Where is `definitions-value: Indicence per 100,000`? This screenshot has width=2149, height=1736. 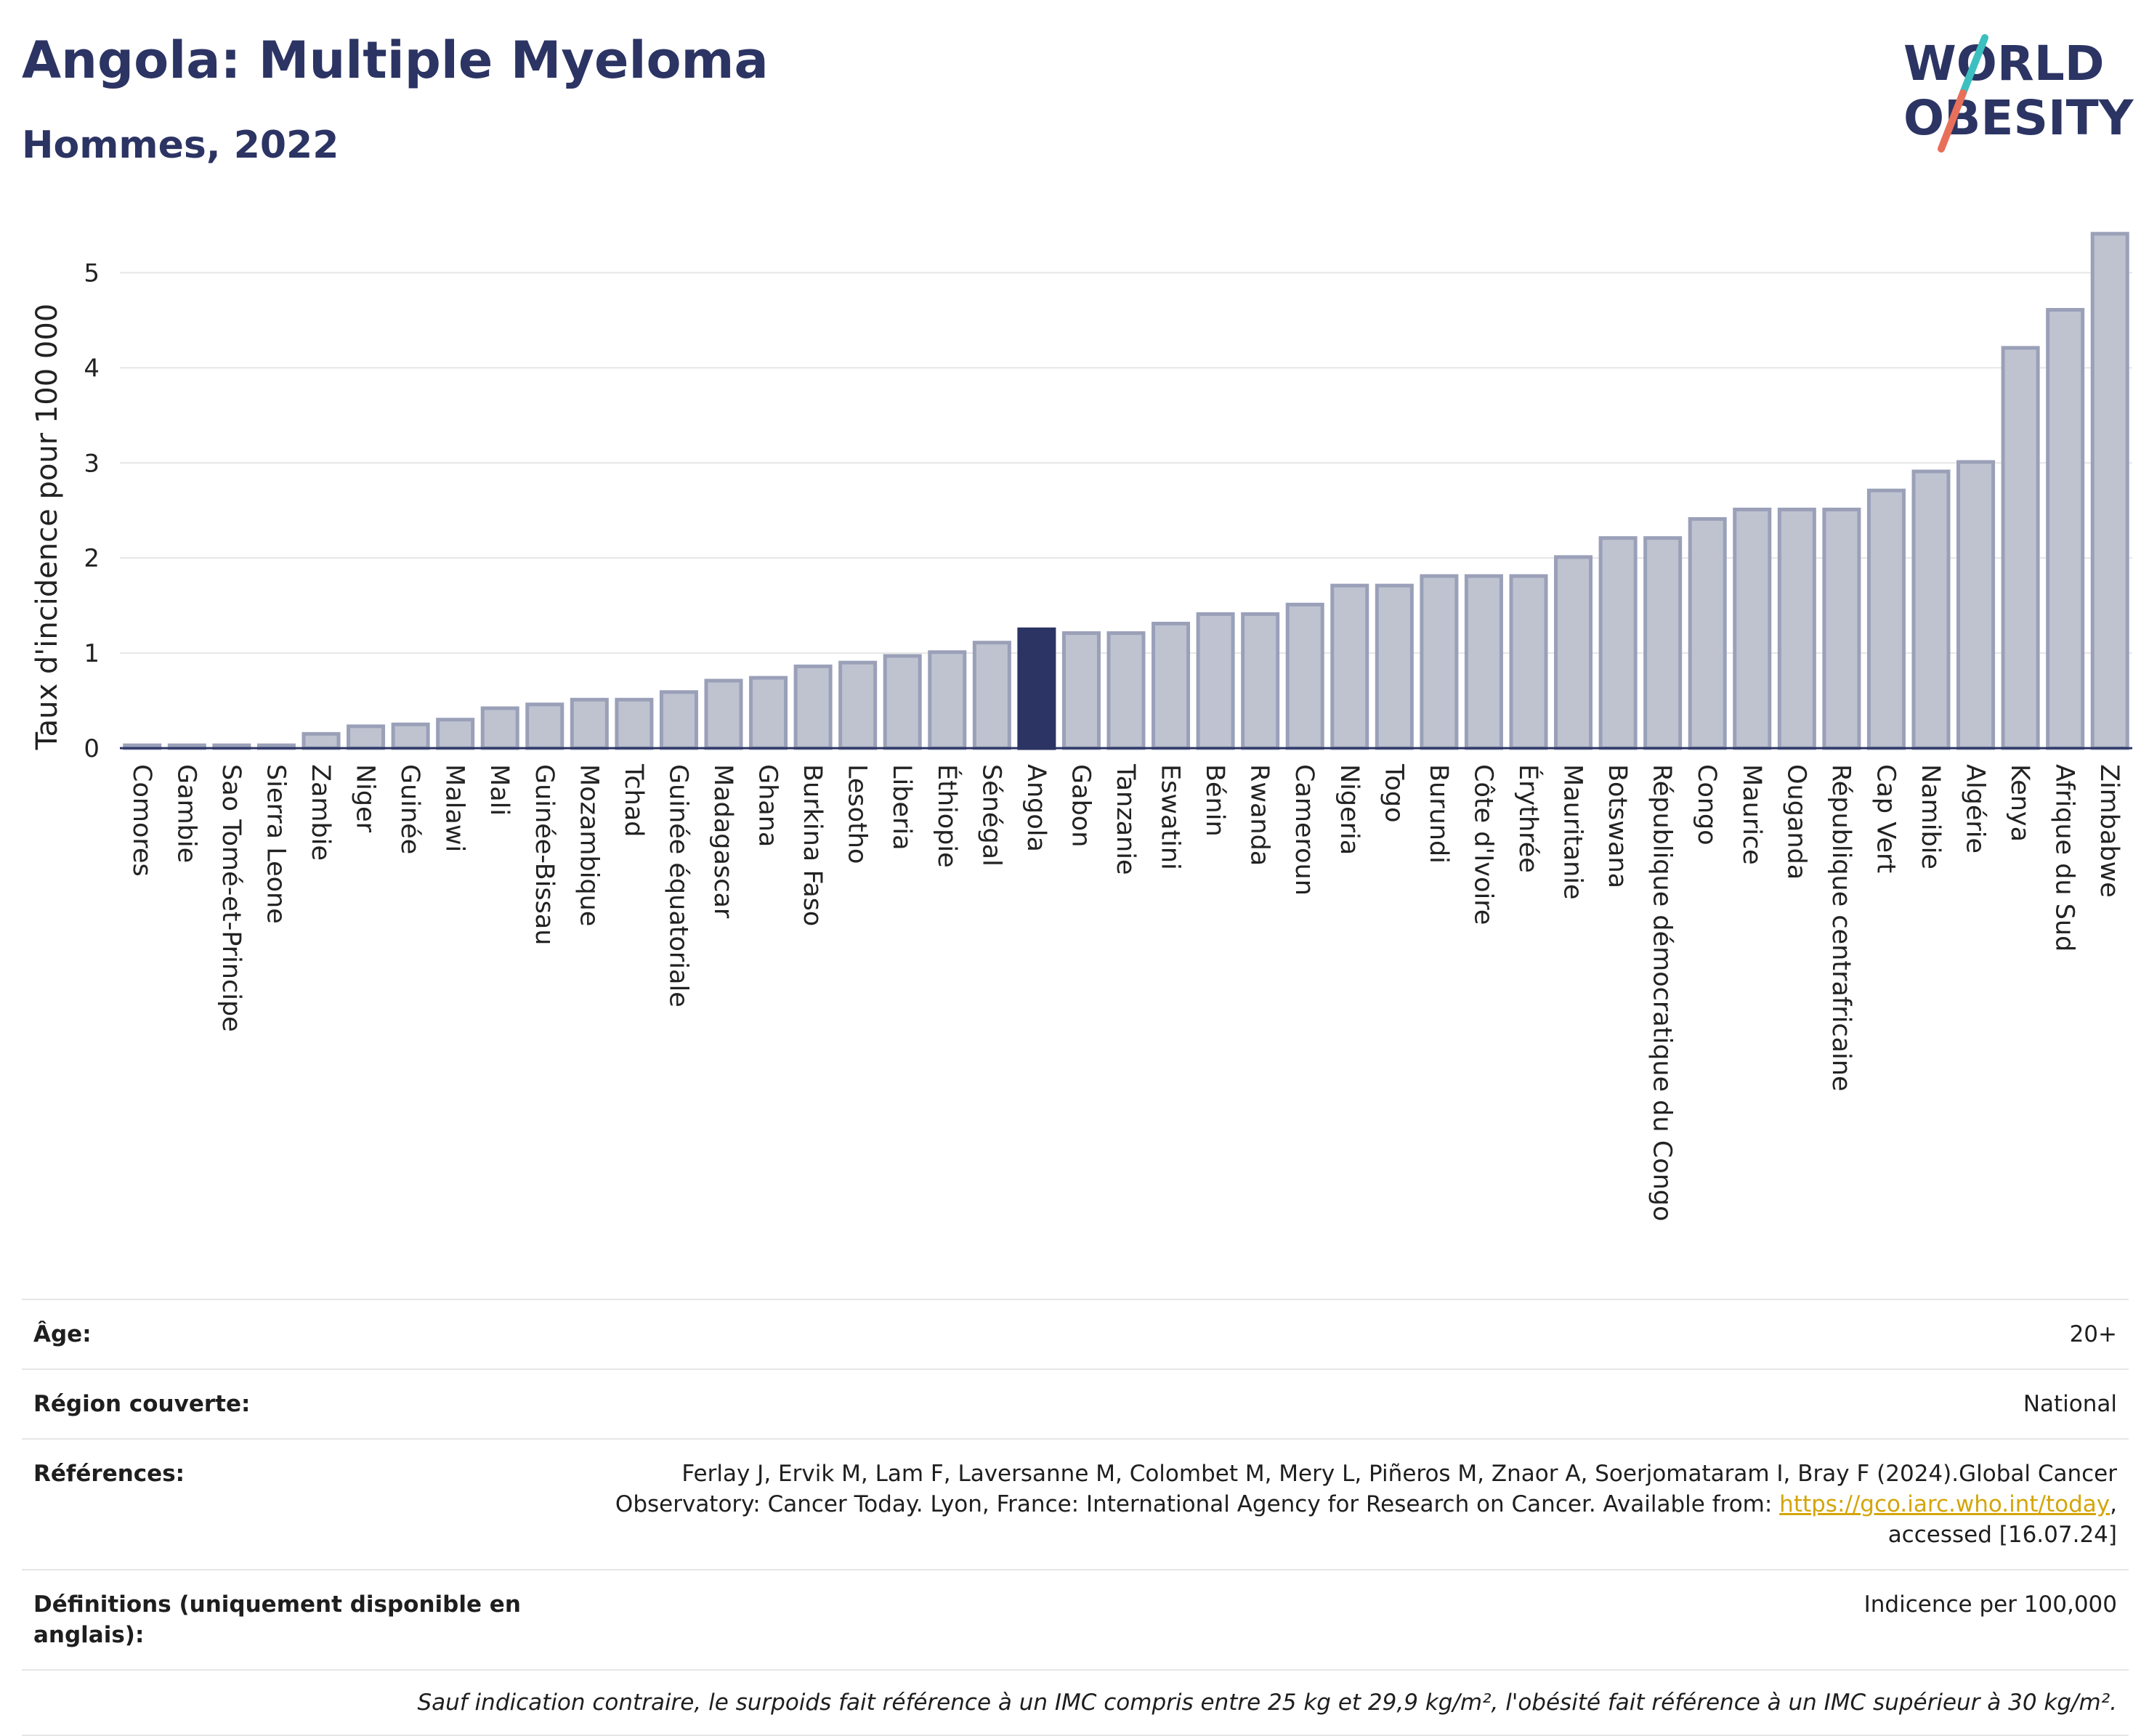
definitions-value: Indicence per 100,000 is located at coordinates (1990, 1604).